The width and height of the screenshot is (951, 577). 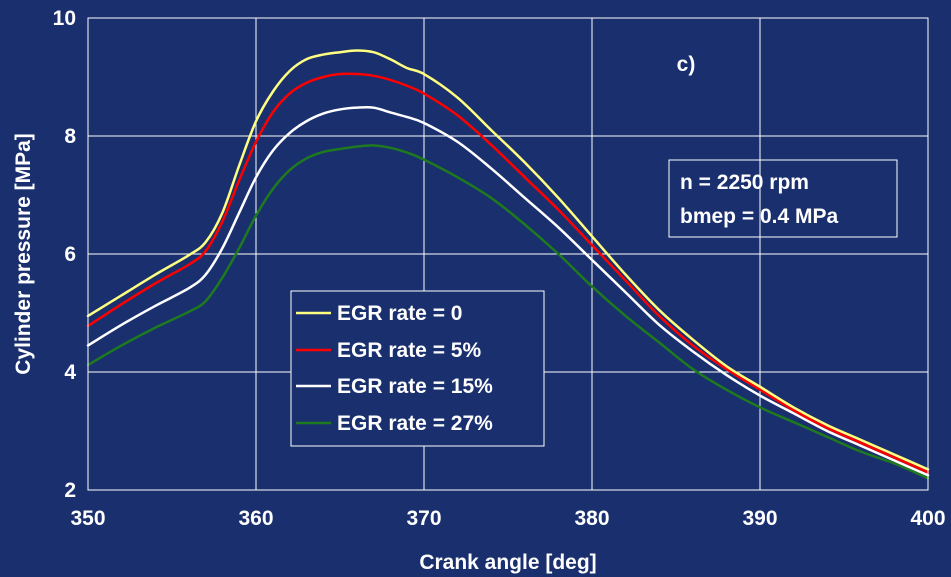 What do you see at coordinates (759, 518) in the screenshot?
I see `x-tick-label-390: 390` at bounding box center [759, 518].